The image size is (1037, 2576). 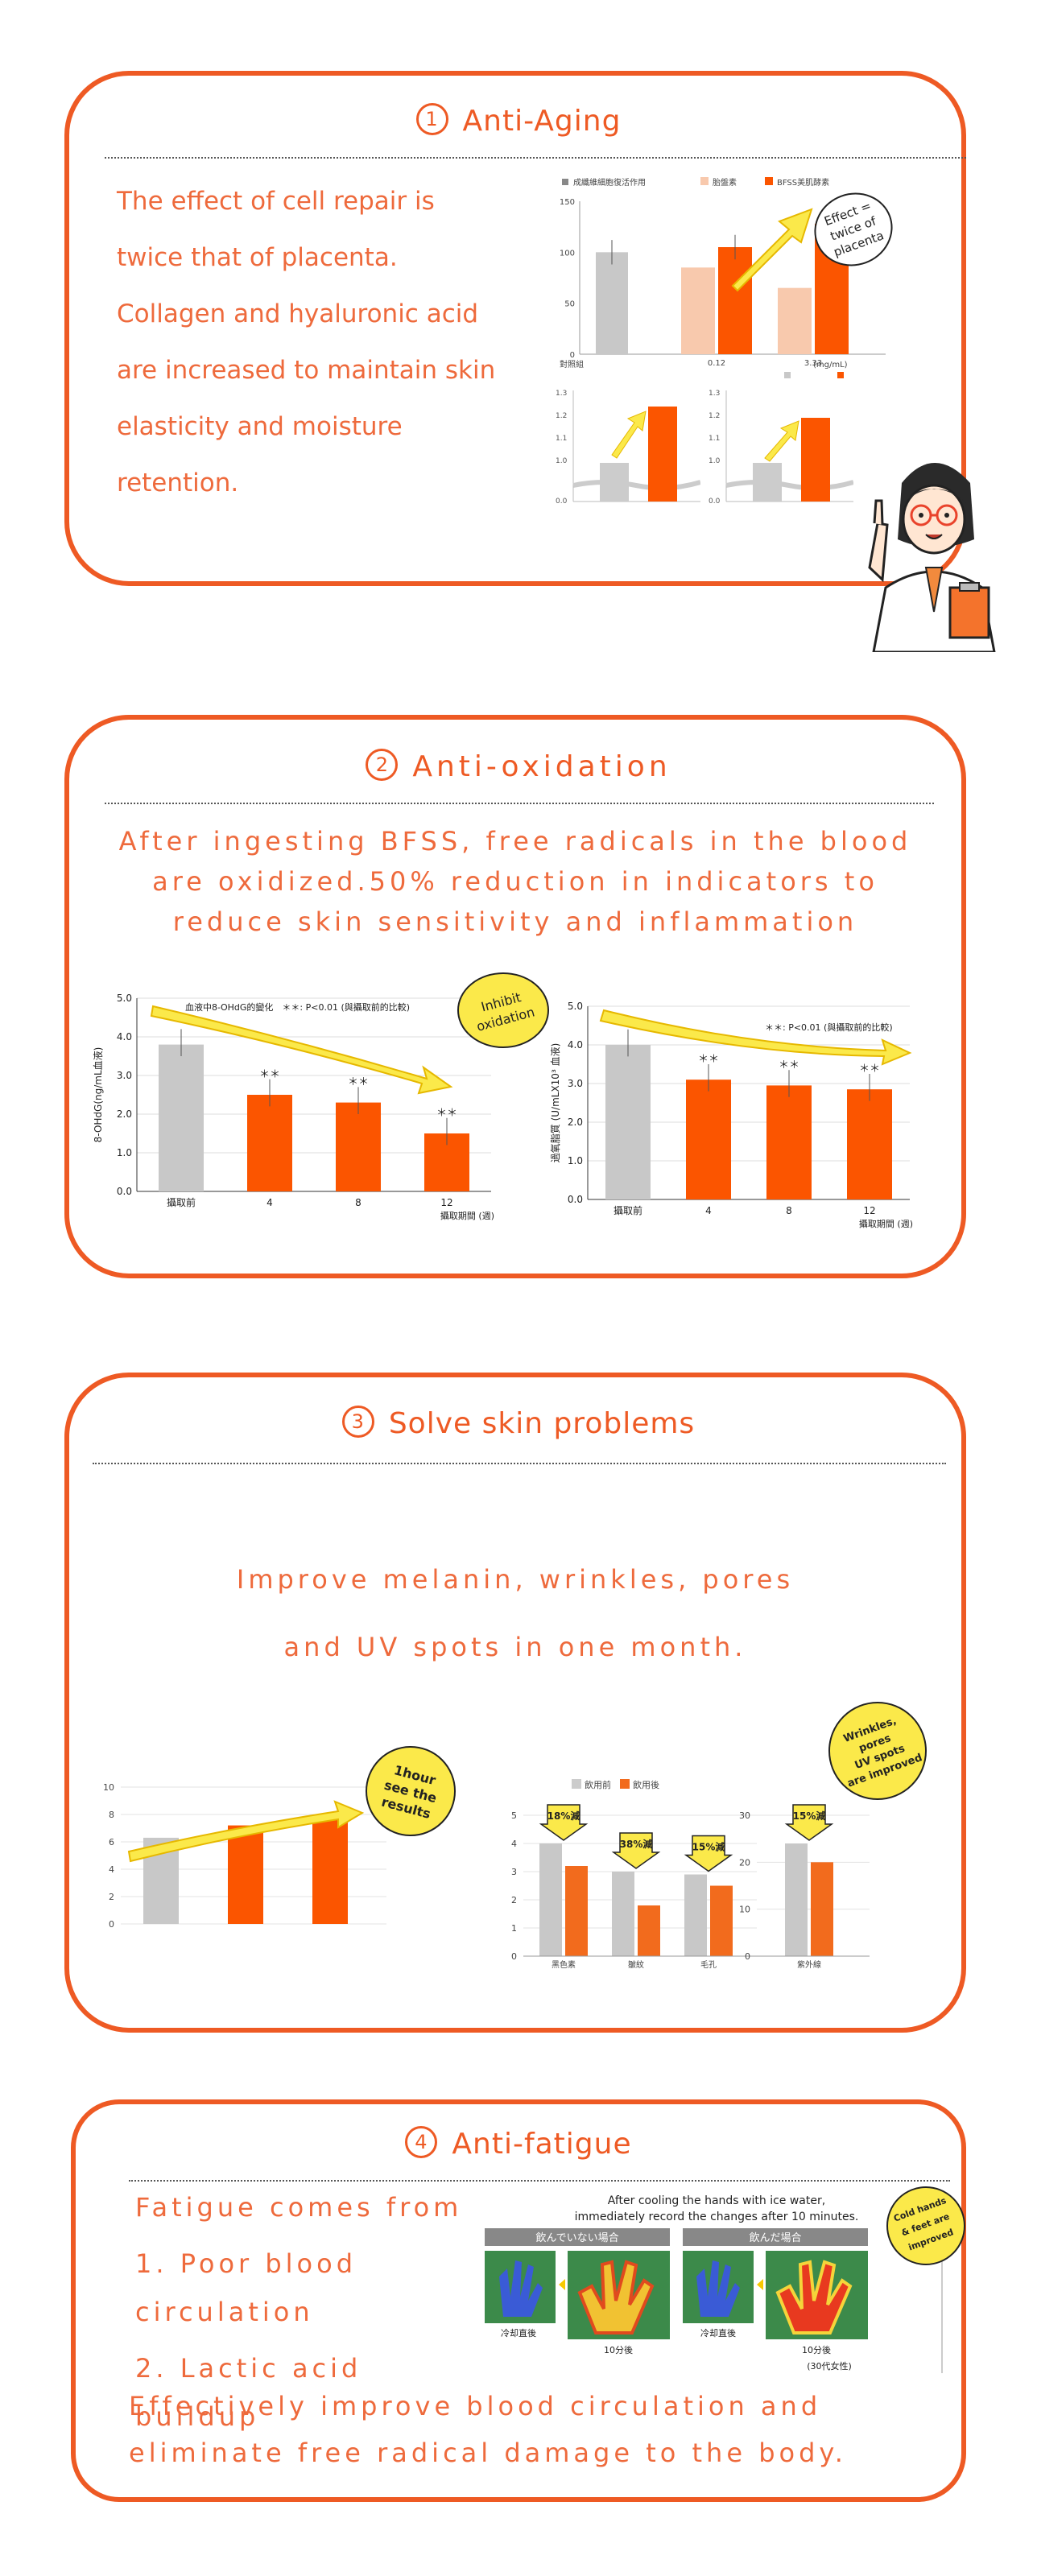 I want to click on title-text: Solve skin problems, so click(x=542, y=1423).